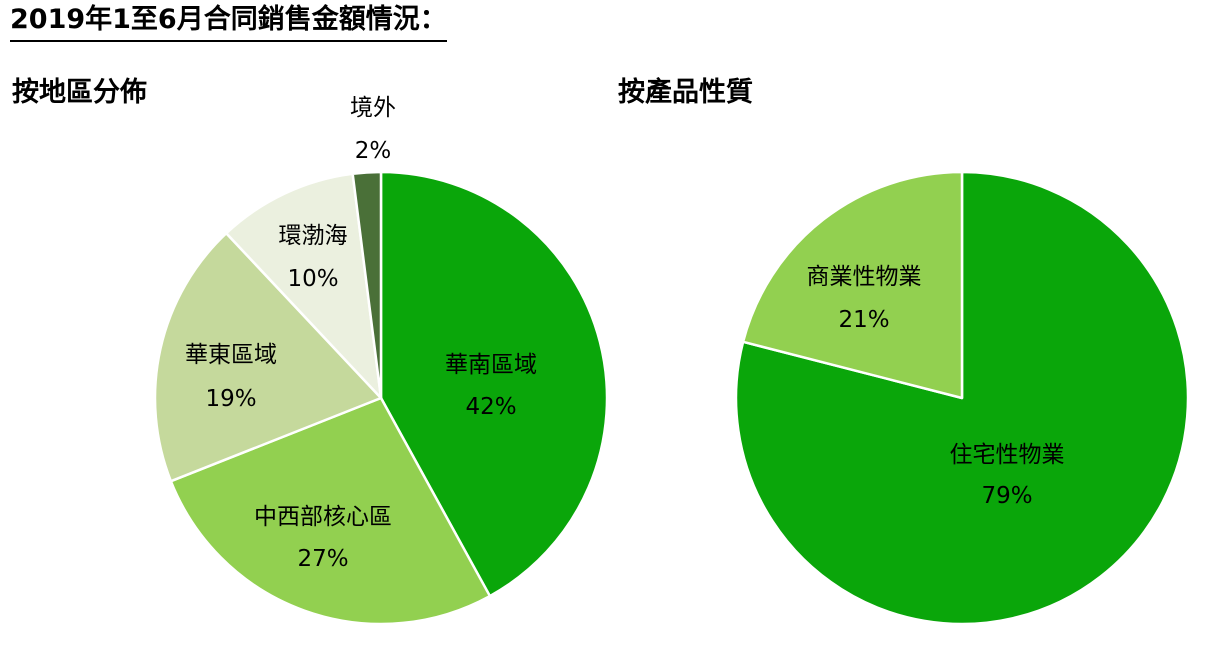  What do you see at coordinates (491, 365) in the screenshot?
I see `slice-label: 華南區域` at bounding box center [491, 365].